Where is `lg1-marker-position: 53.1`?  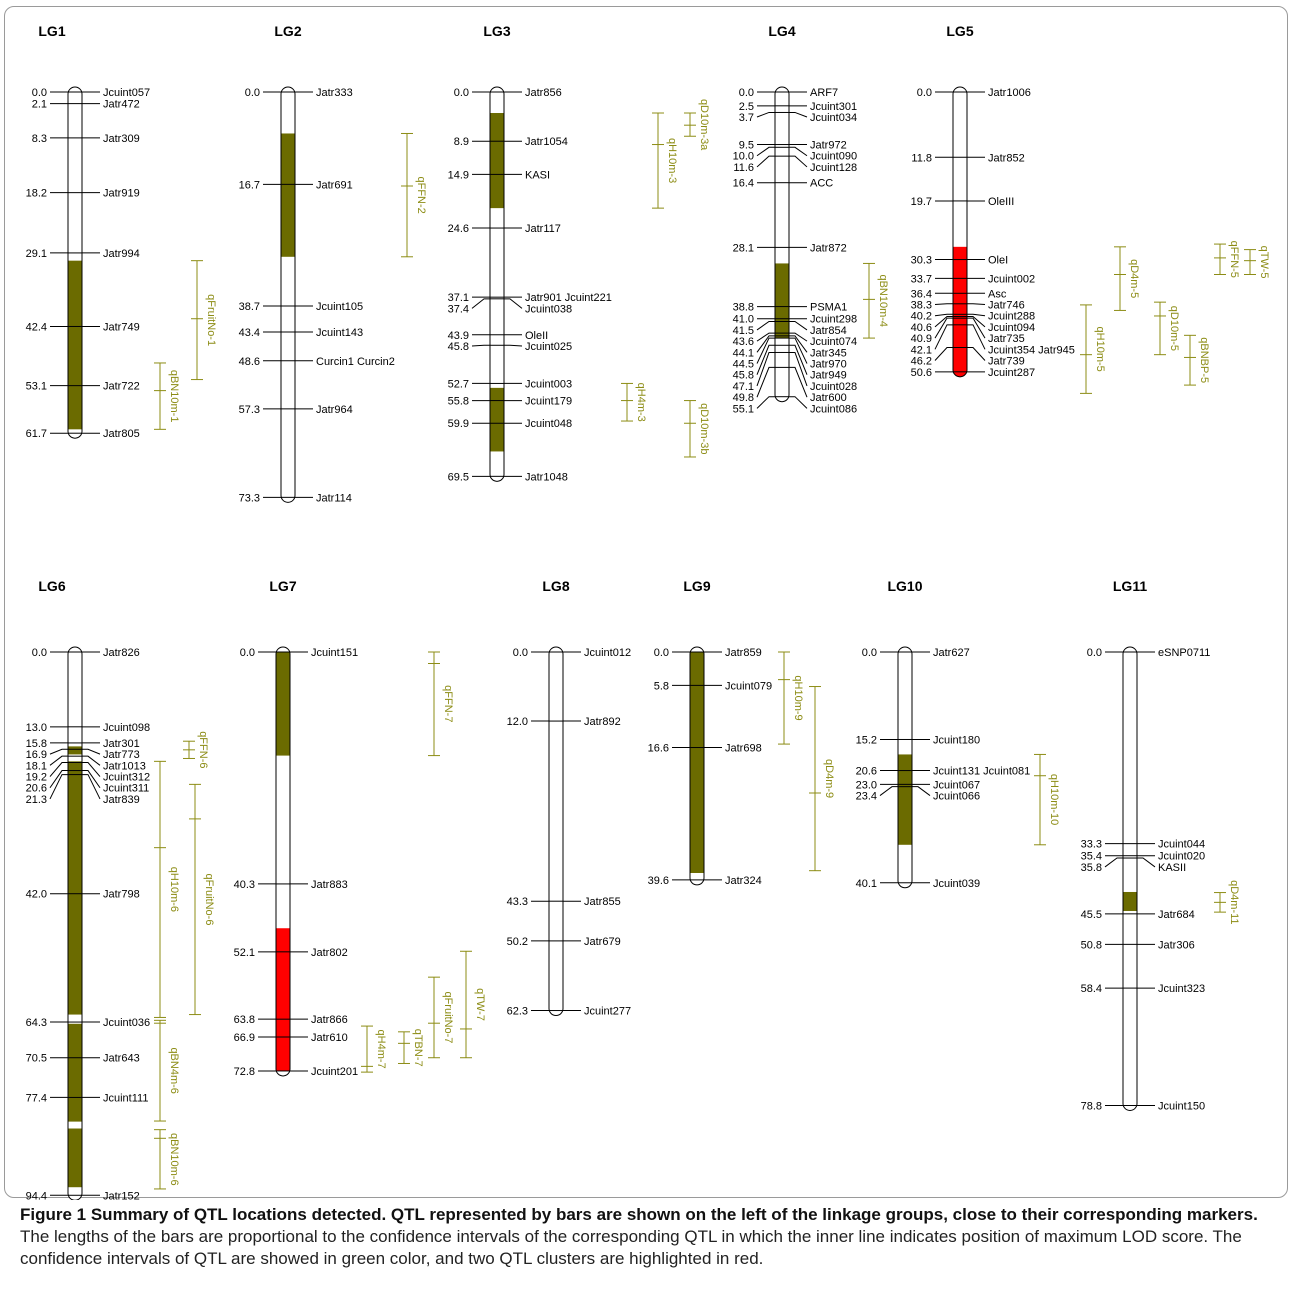
lg1-marker-position: 53.1 is located at coordinates (36, 387).